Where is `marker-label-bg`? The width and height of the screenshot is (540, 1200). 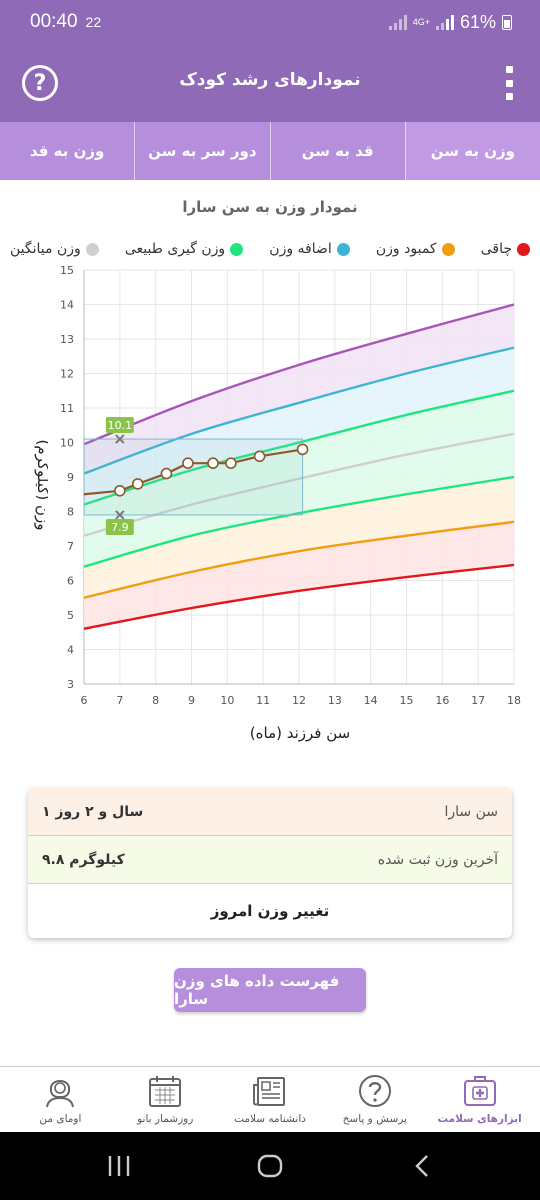 marker-label-bg is located at coordinates (119, 425).